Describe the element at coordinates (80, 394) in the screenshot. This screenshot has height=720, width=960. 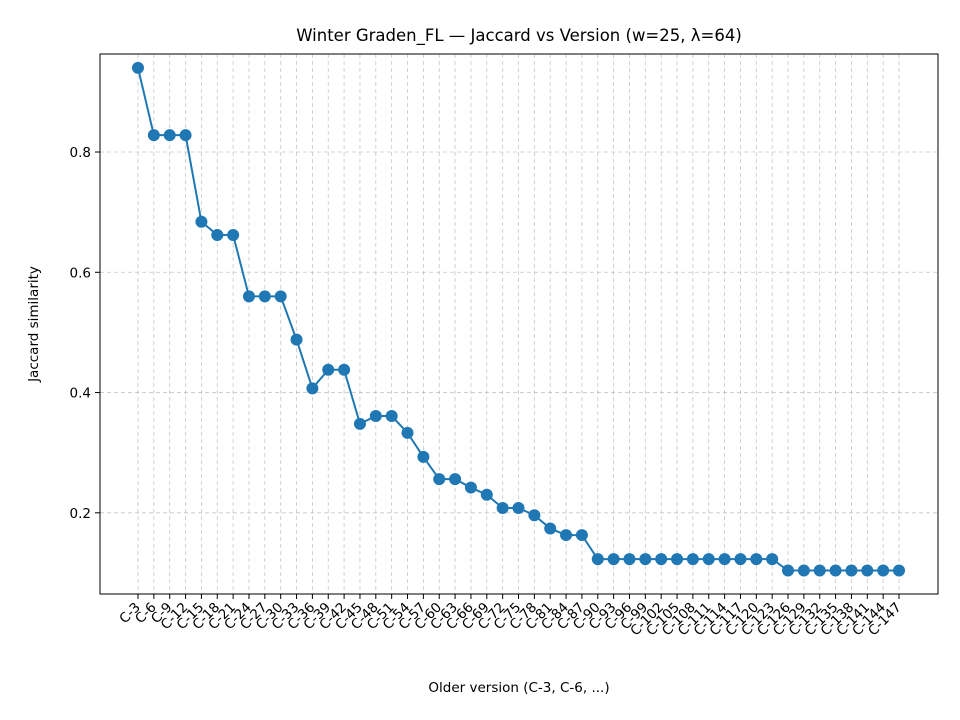
I see `y-tick-label: 0.4` at that location.